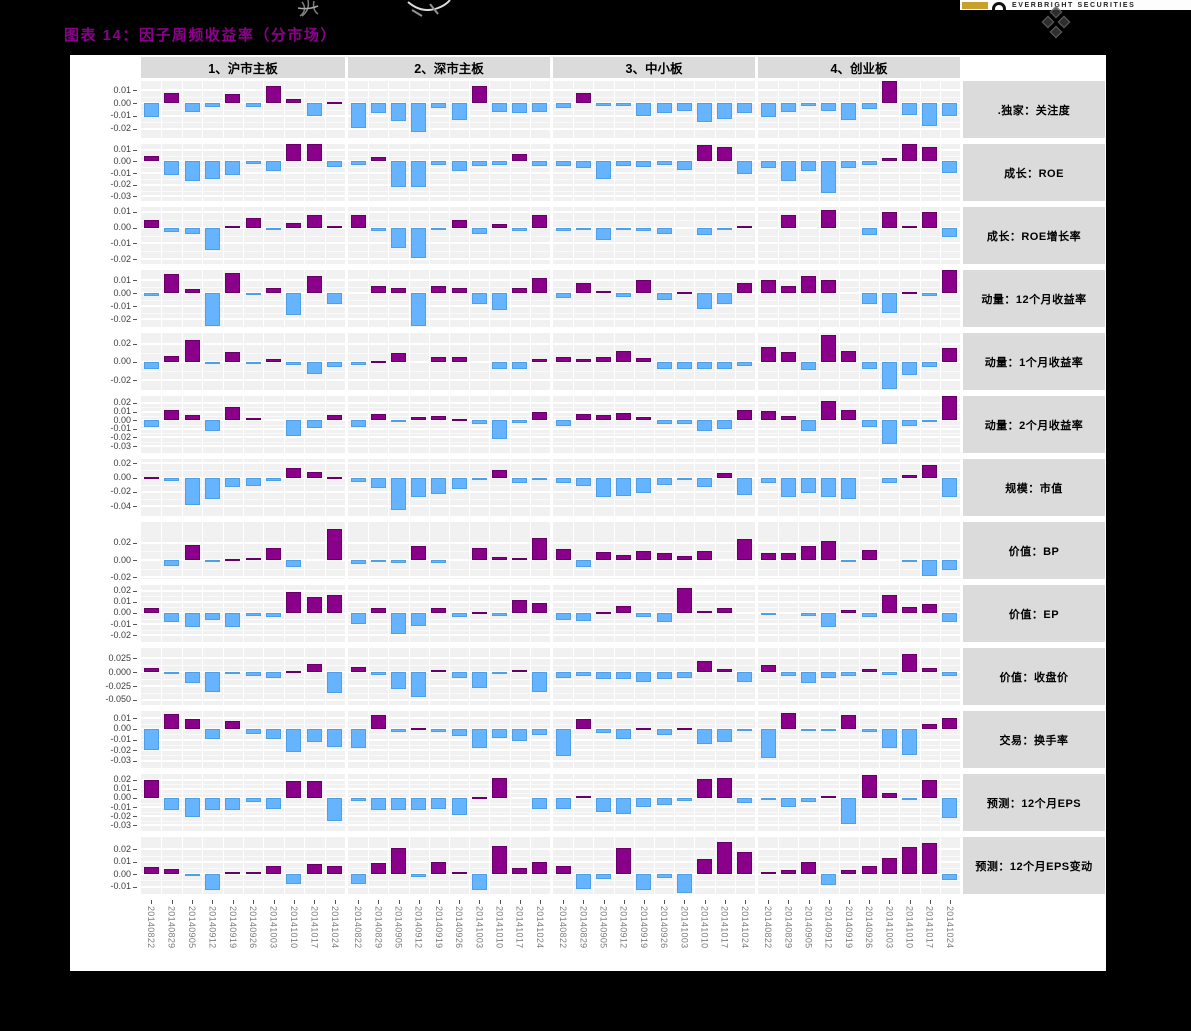 The image size is (1191, 1031). What do you see at coordinates (1056, 22) in the screenshot?
I see `watermark-diamond-icon` at bounding box center [1056, 22].